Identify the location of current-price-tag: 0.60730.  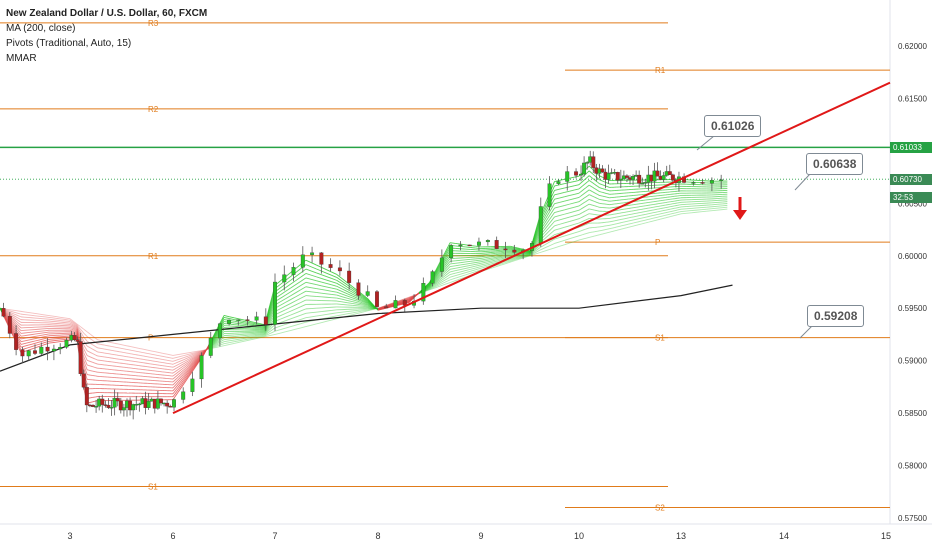
(911, 179).